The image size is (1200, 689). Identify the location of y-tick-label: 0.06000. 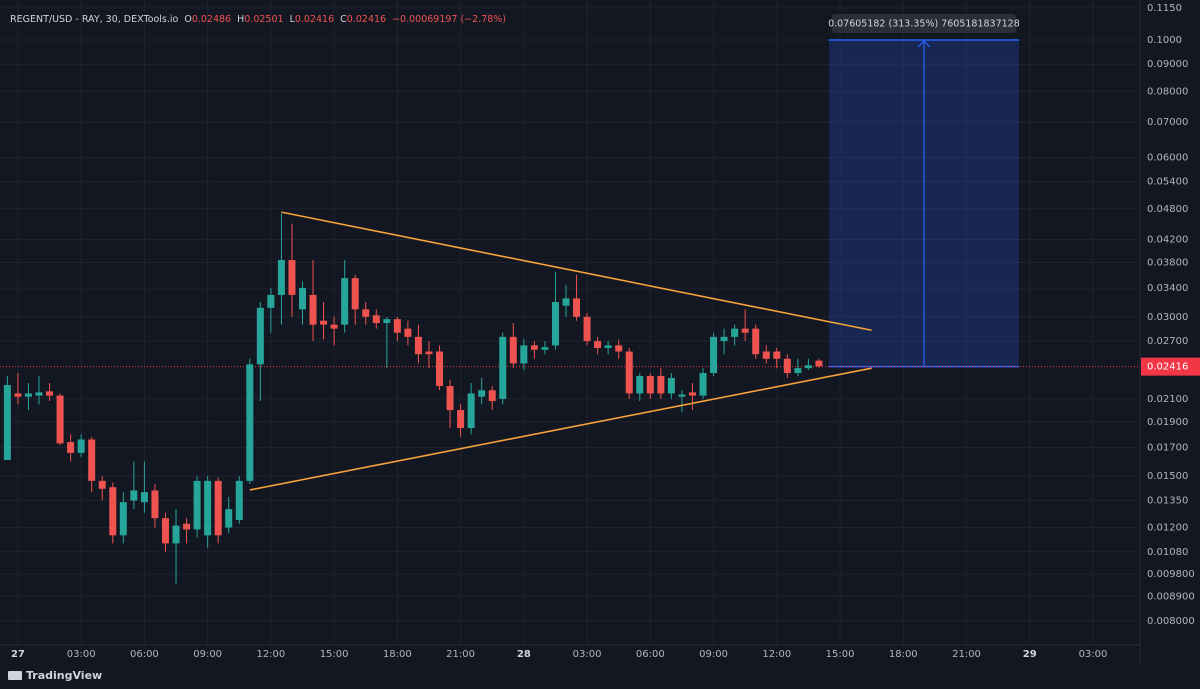
(1167, 157).